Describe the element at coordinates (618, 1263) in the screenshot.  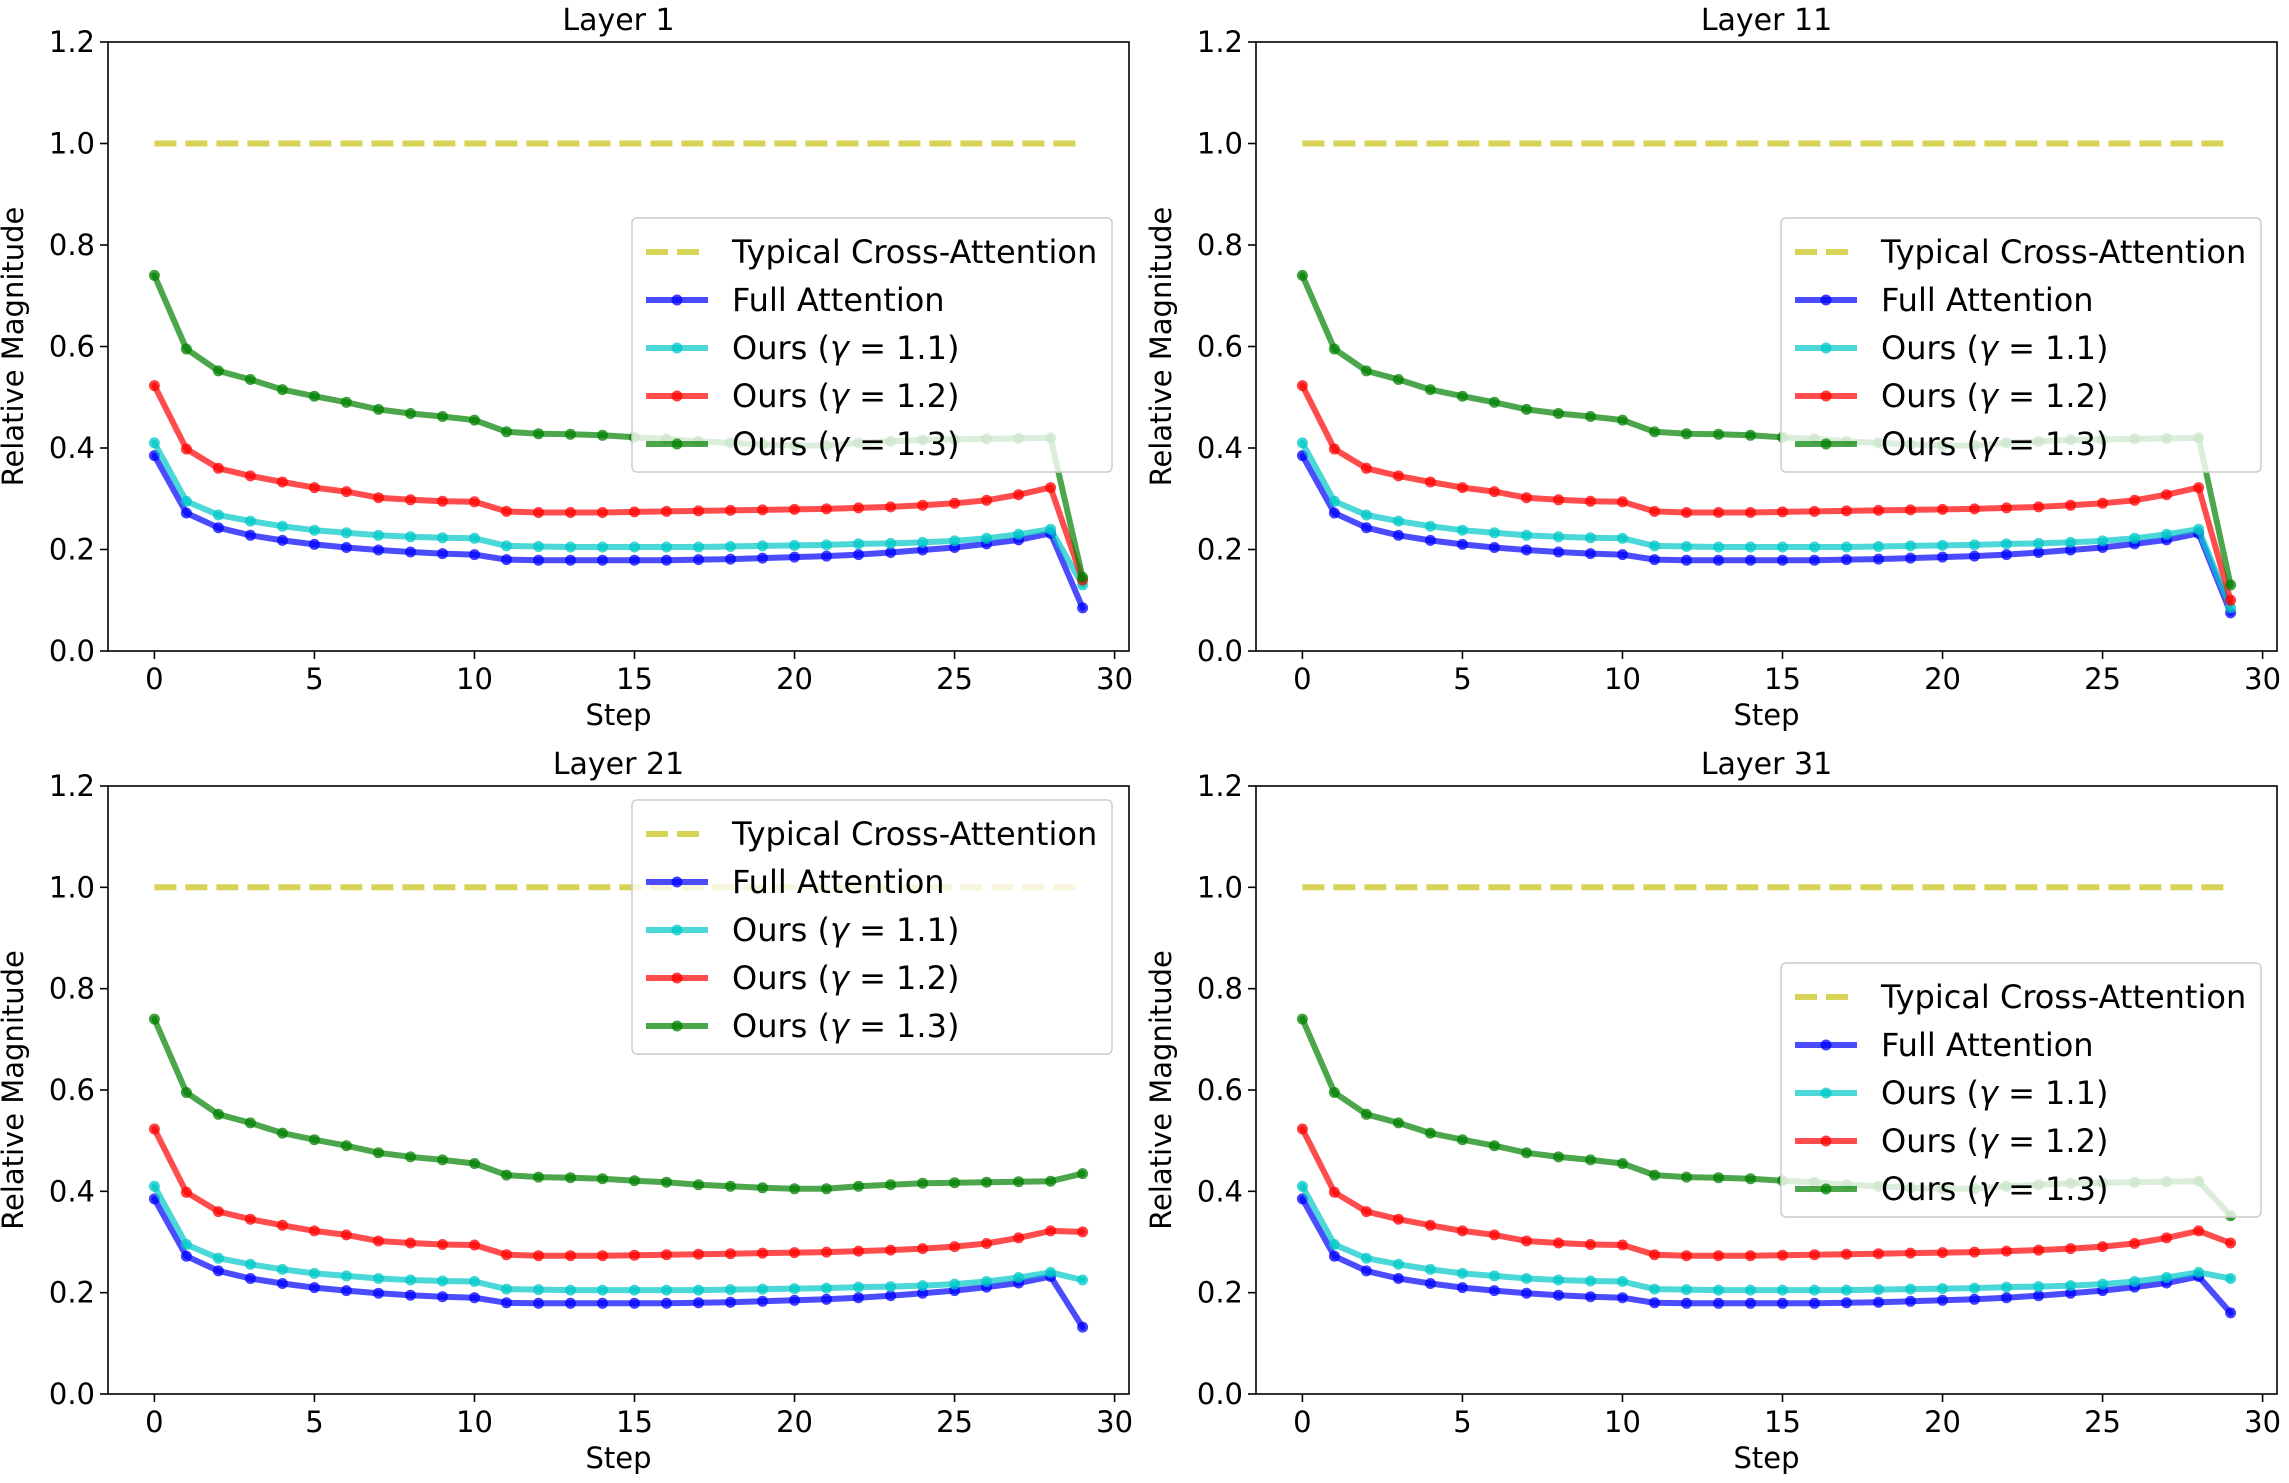
I see `series-line` at that location.